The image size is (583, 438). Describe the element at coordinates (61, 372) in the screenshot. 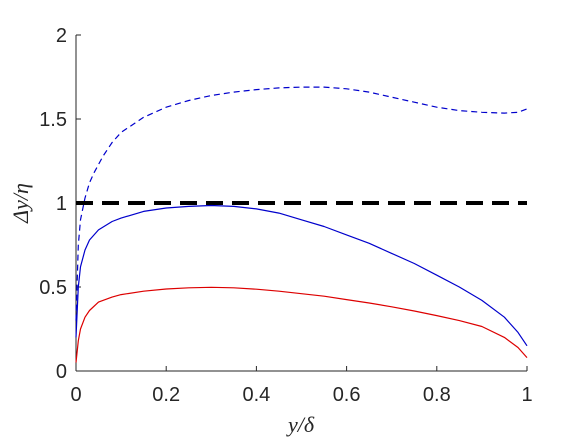

I see `y-tick-label: 0` at that location.